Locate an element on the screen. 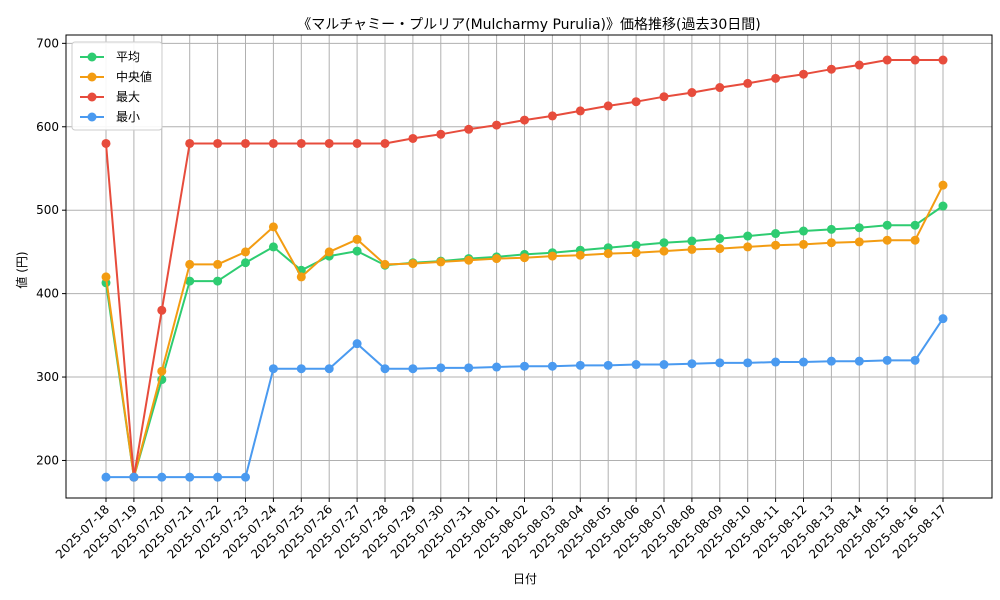  legend-label: 中央値 is located at coordinates (134, 76).